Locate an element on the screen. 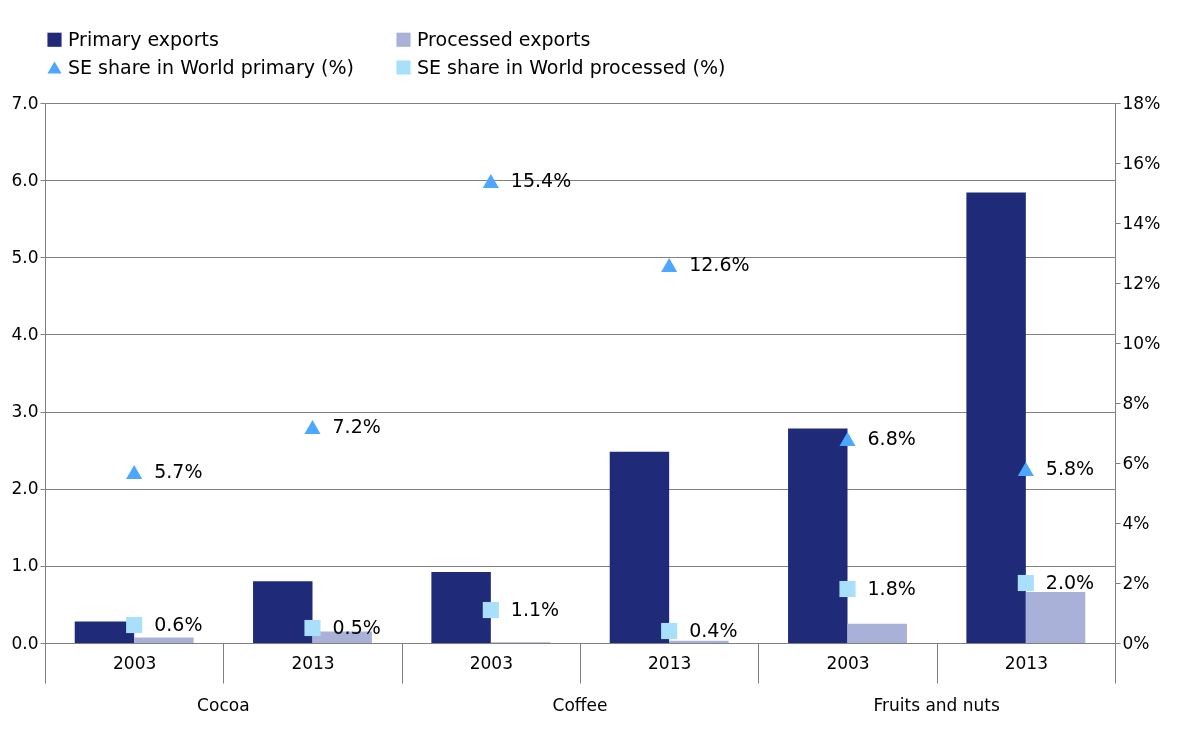  data-label: 0.4% is located at coordinates (713, 630).